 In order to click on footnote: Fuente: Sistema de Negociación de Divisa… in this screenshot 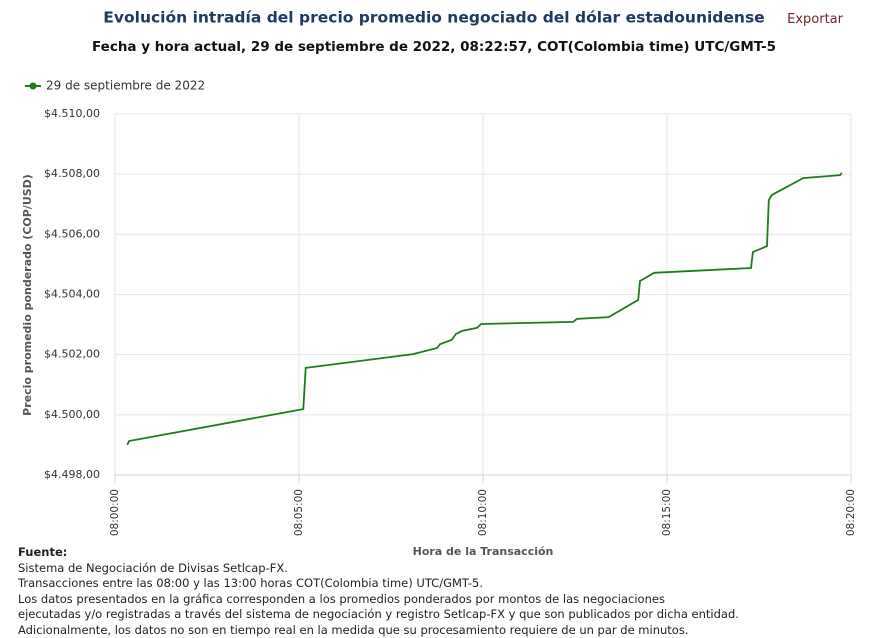, I will do `click(378, 591)`.